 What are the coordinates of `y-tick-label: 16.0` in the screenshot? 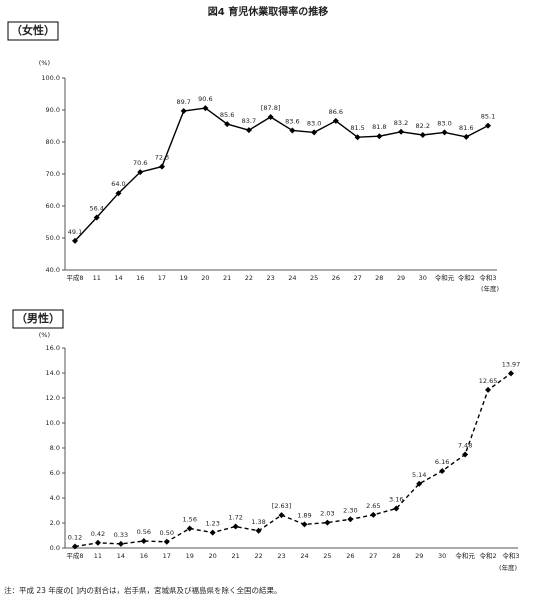 It's located at (53, 348).